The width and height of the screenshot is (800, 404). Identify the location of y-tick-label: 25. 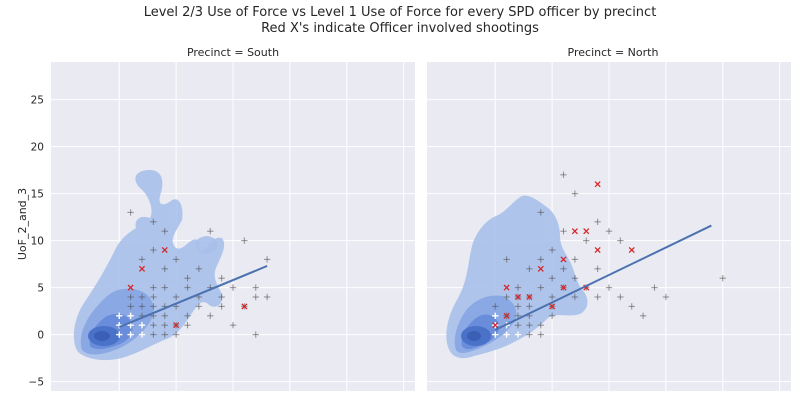
(37, 101).